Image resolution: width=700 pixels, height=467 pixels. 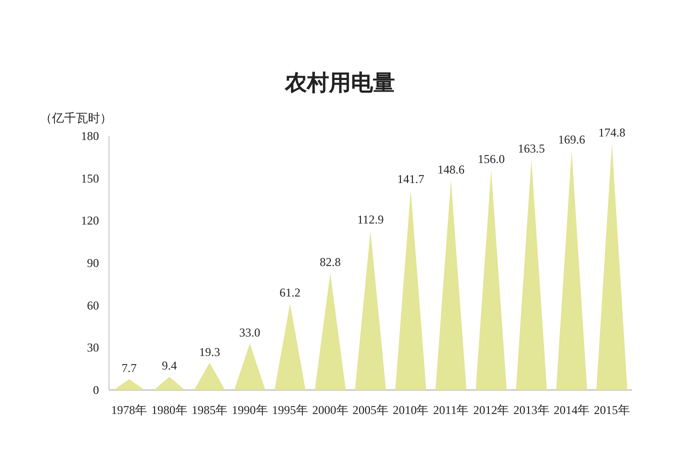 I want to click on x-tick-label: 2010年, so click(x=410, y=410).